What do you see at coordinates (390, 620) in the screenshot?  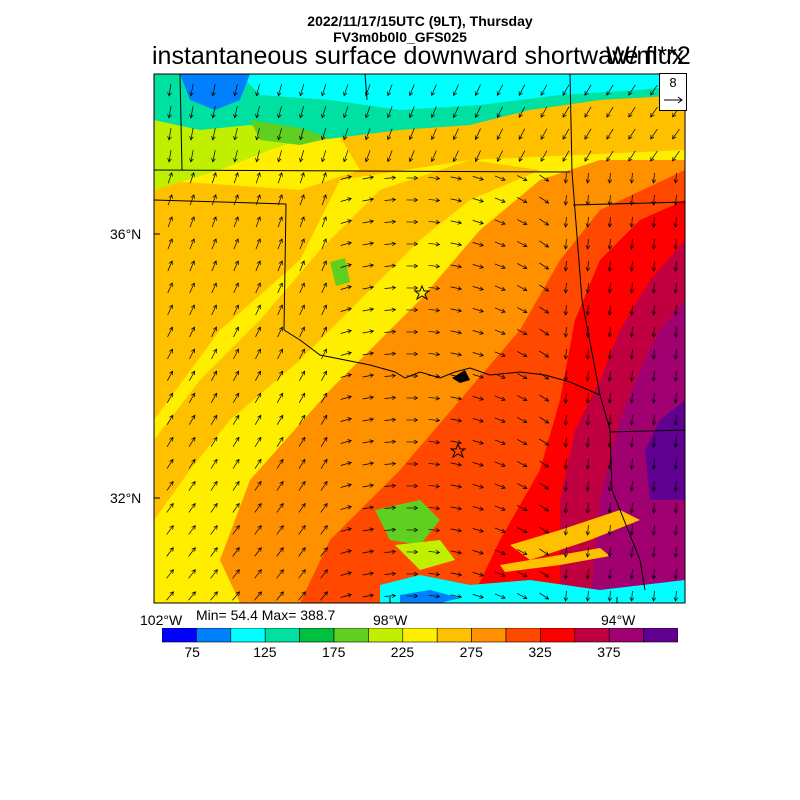 I see `lon-label-98: 98°W` at bounding box center [390, 620].